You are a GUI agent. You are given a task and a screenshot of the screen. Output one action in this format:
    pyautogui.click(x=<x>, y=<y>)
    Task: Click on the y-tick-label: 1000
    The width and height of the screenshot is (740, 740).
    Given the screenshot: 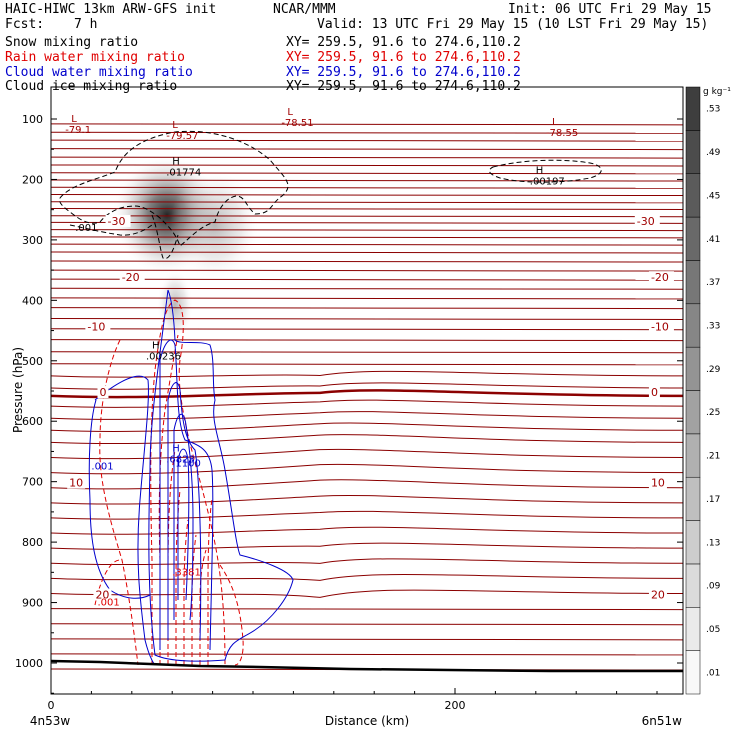 What is the action you would take?
    pyautogui.click(x=29, y=663)
    